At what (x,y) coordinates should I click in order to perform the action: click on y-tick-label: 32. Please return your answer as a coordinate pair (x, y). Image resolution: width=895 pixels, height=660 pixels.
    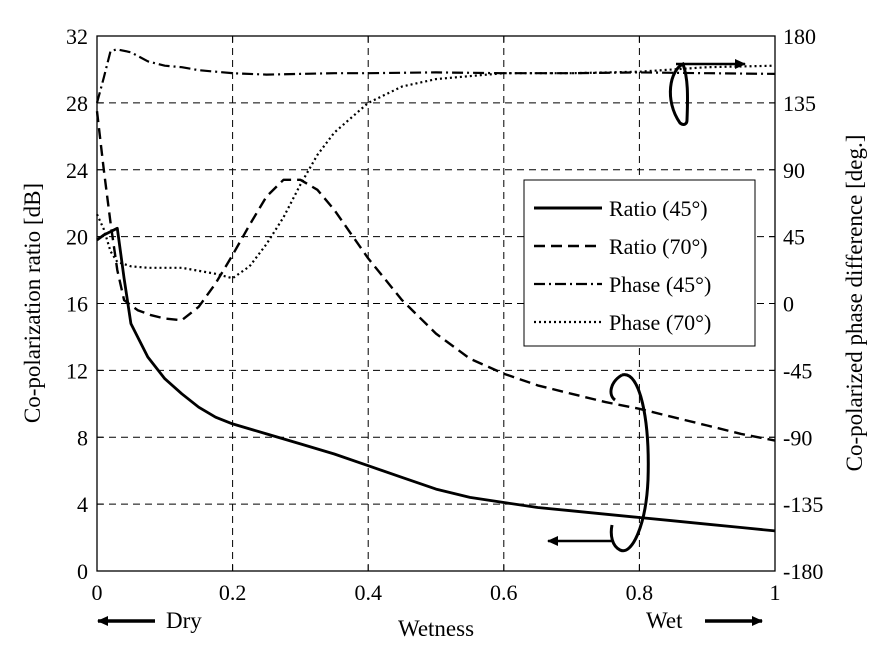
    Looking at the image, I should click on (77, 36).